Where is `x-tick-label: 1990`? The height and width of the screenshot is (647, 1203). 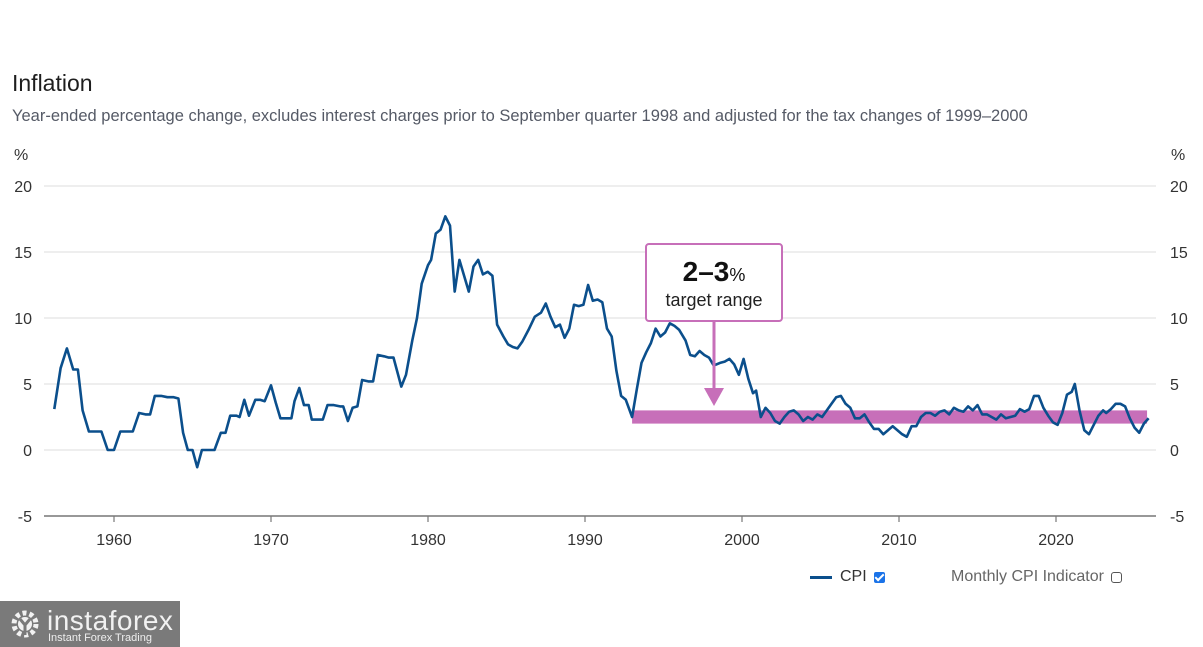
x-tick-label: 1990 is located at coordinates (585, 540).